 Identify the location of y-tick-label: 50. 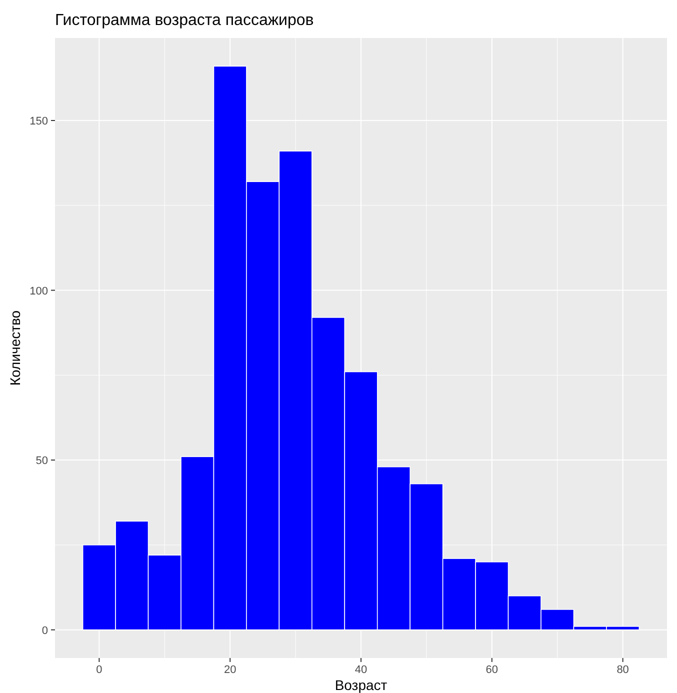
(42, 461).